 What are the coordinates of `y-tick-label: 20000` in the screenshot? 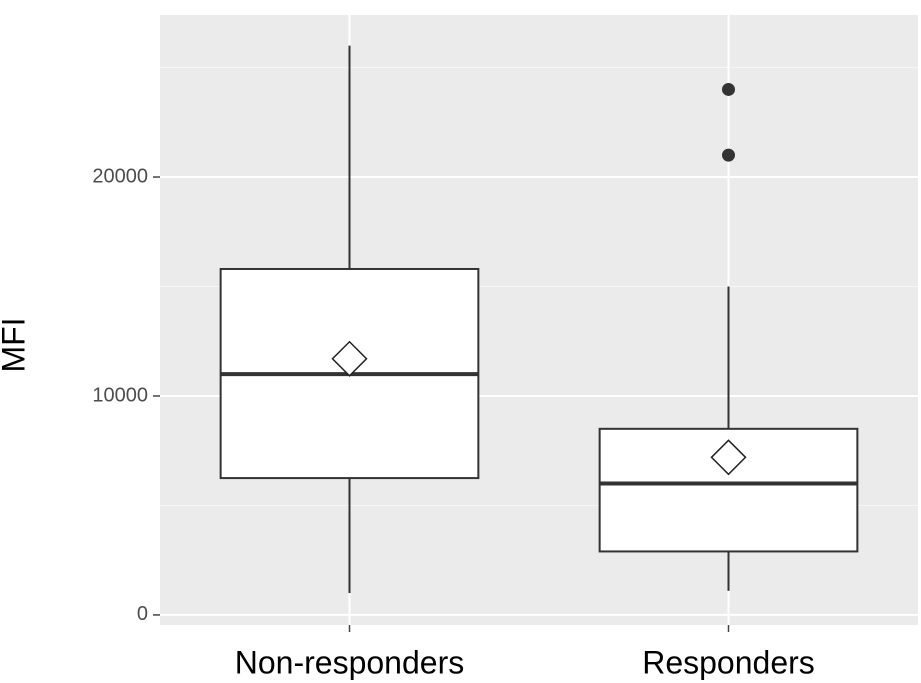 It's located at (120, 176).